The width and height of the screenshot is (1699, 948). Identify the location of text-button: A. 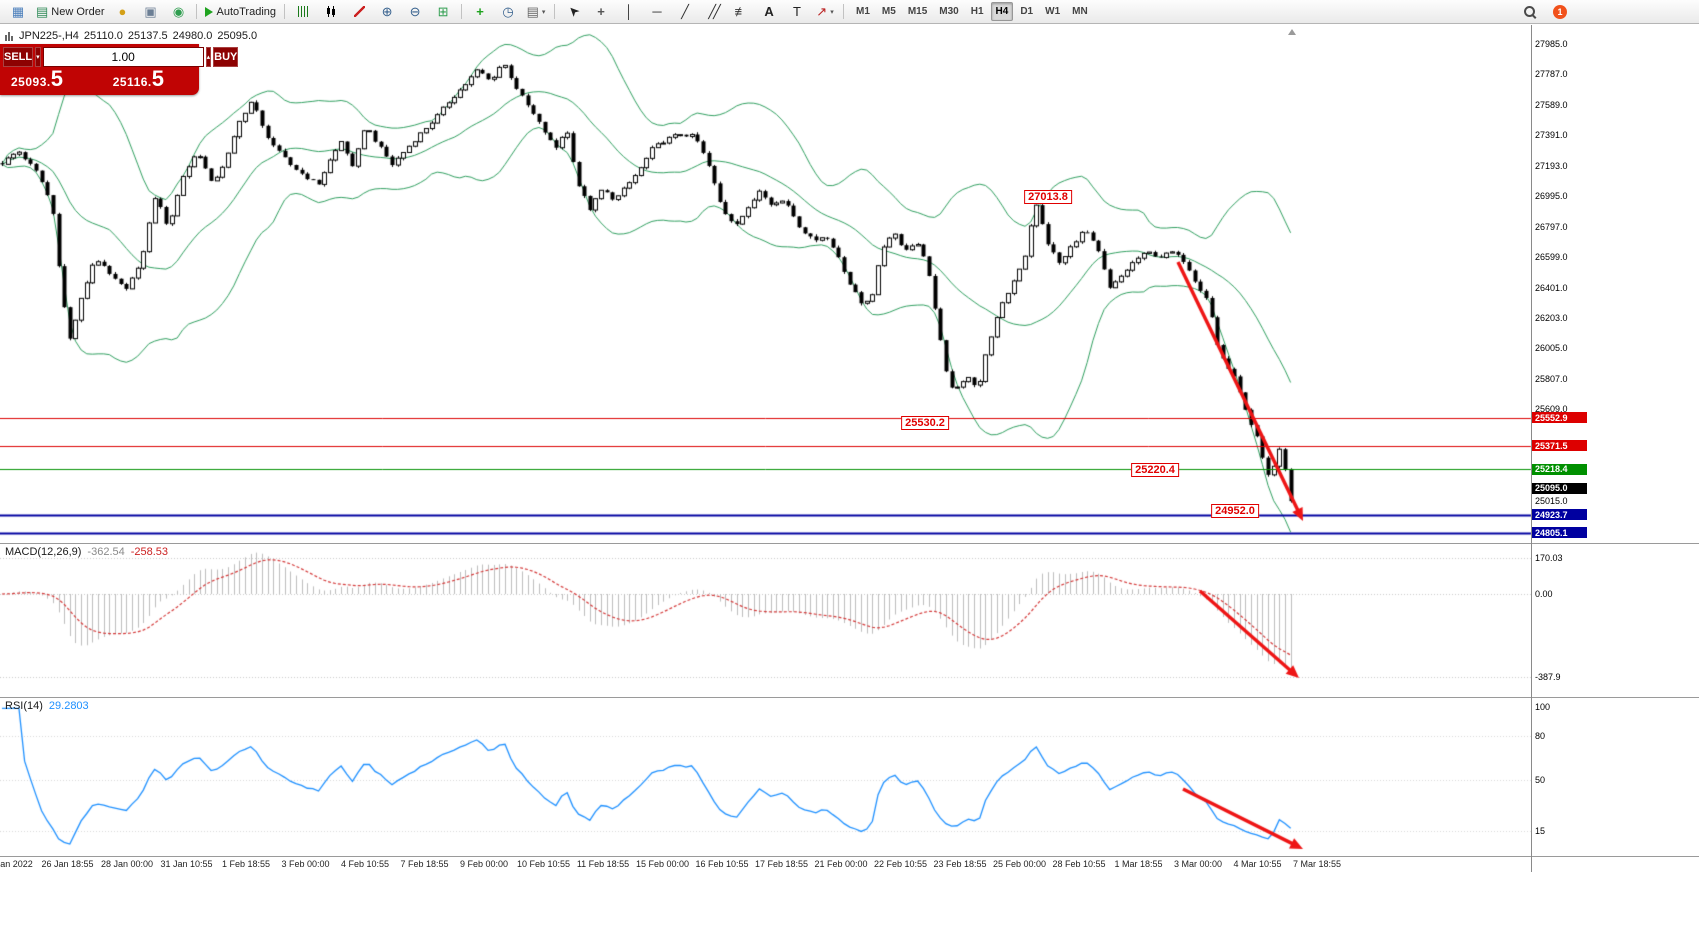
(769, 12).